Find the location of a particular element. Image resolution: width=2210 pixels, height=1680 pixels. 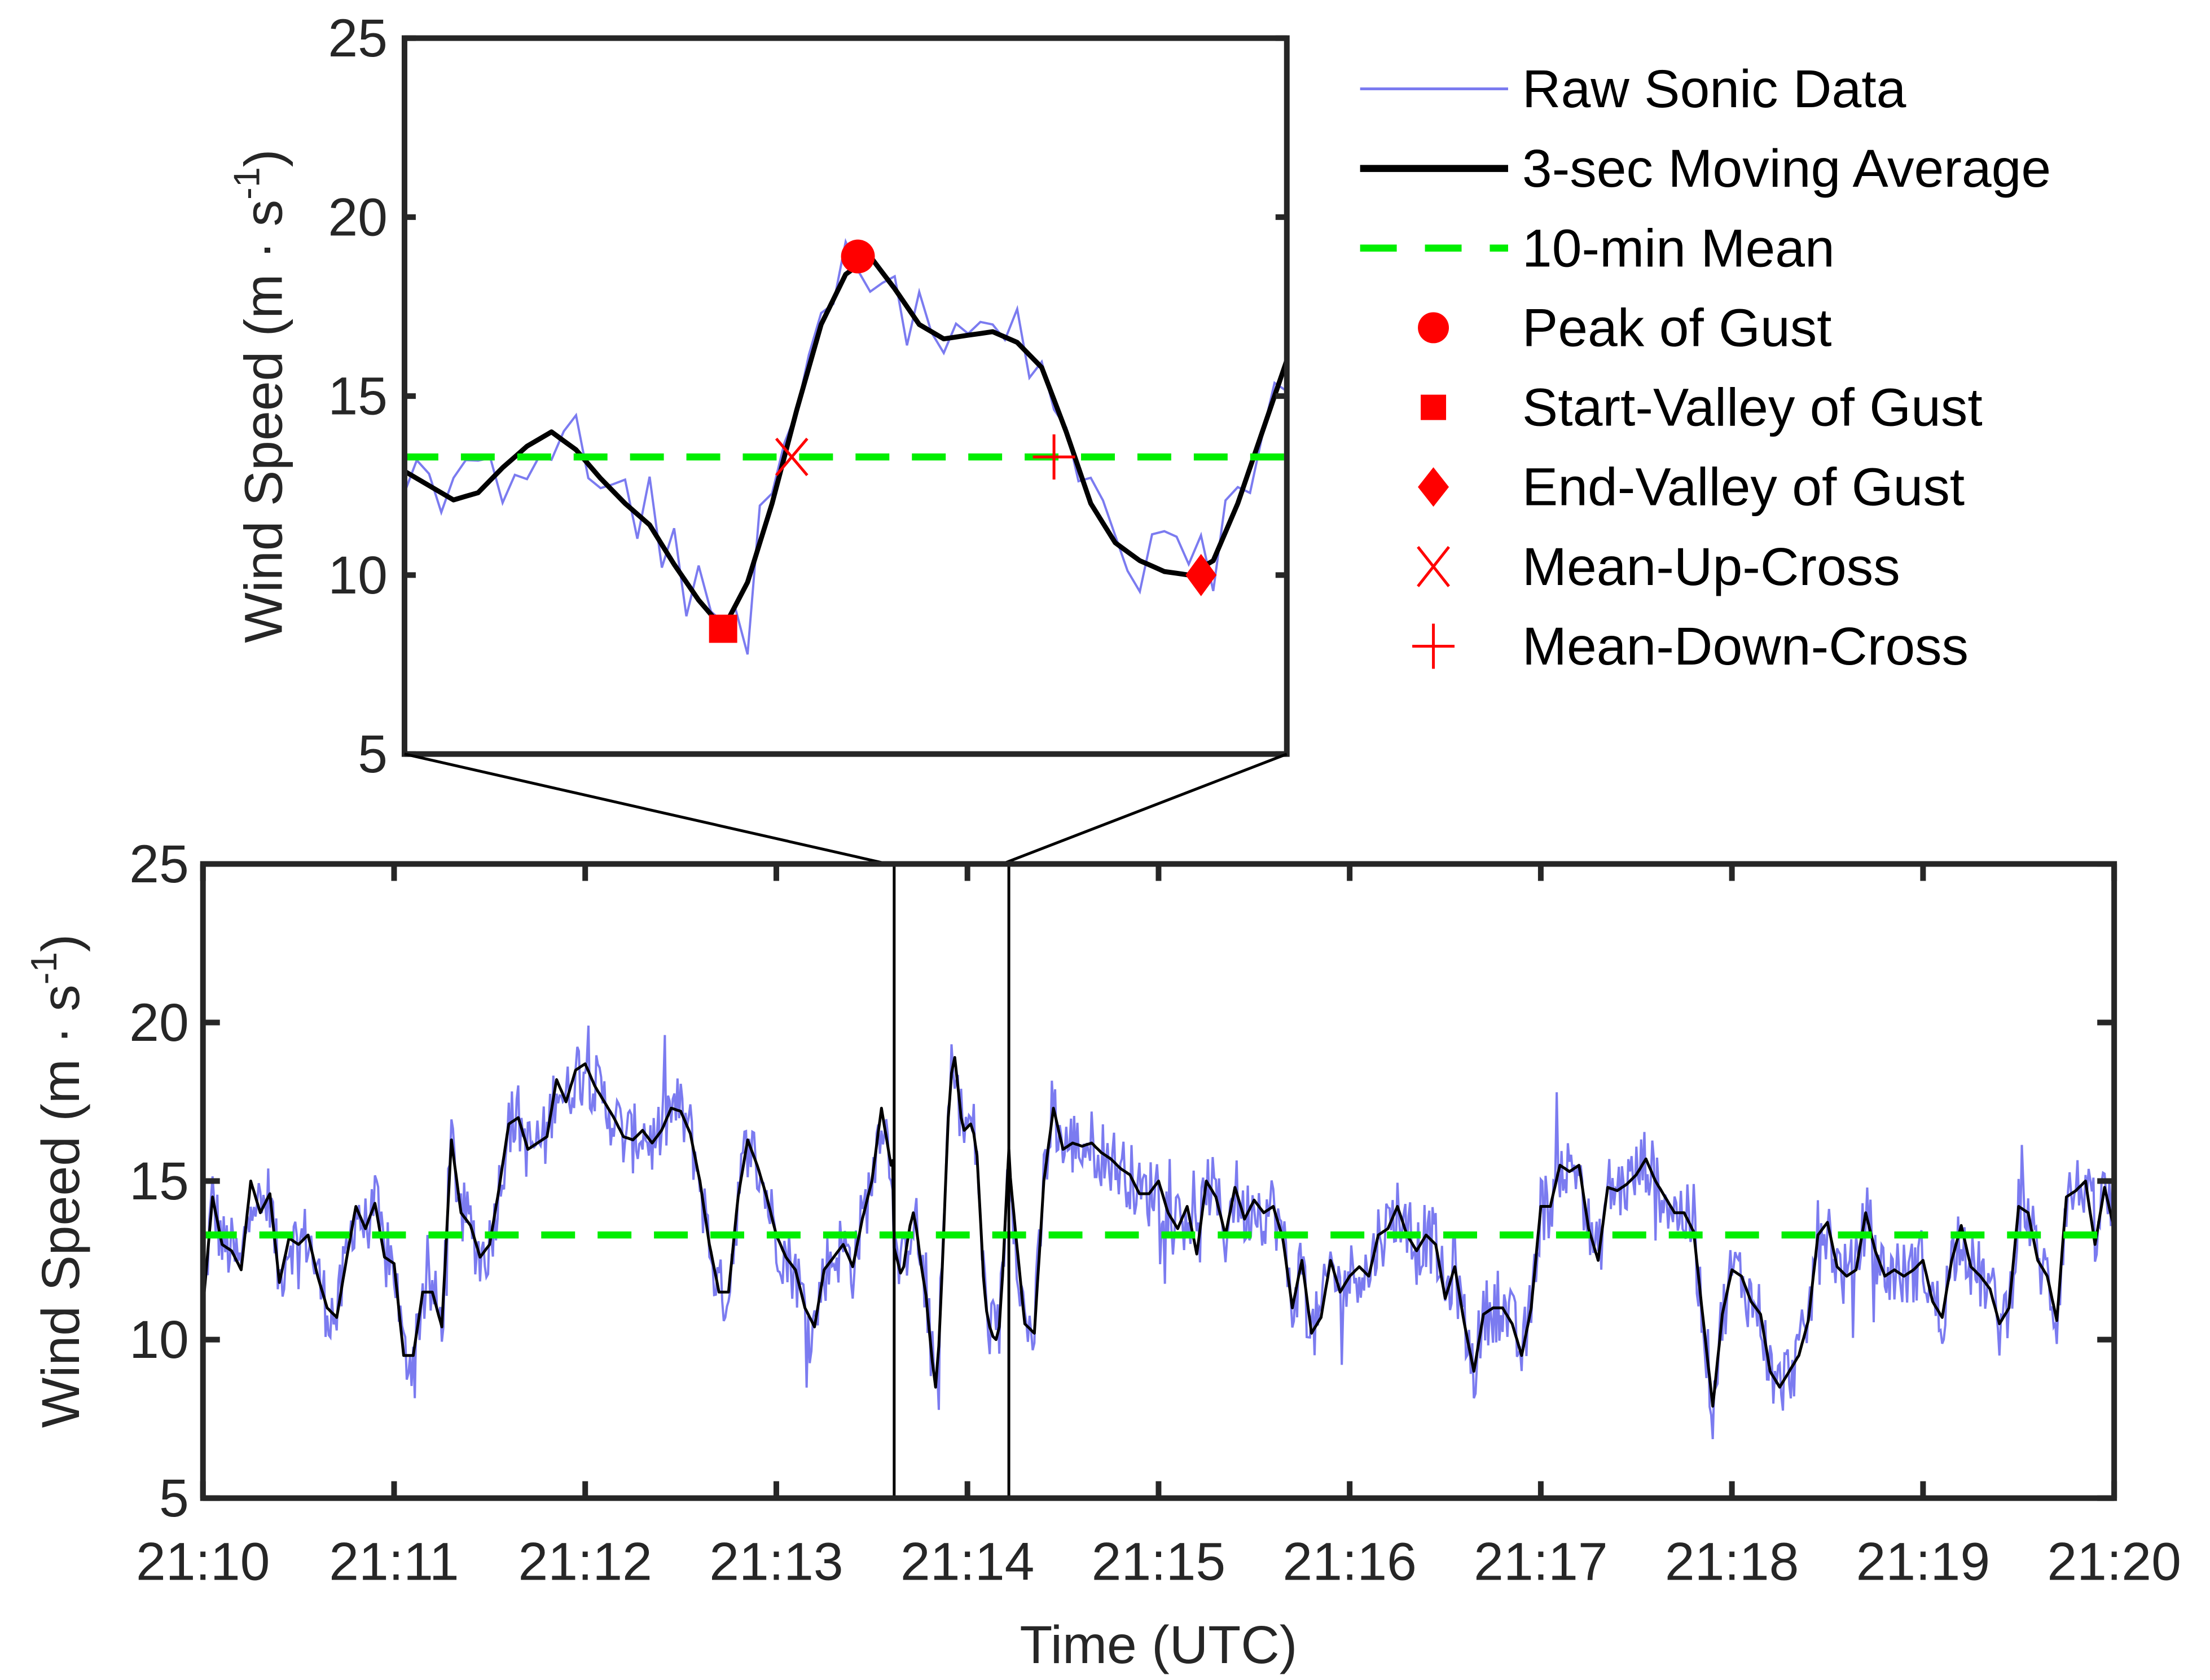

x-tick-label: 21:19 is located at coordinates (1923, 1561).